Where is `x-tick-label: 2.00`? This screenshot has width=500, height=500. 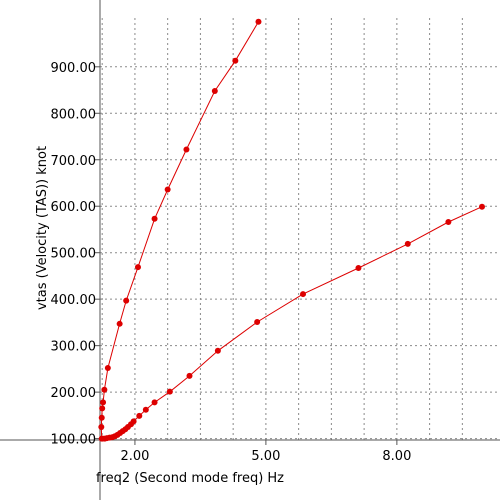 x-tick-label: 2.00 is located at coordinates (134, 456).